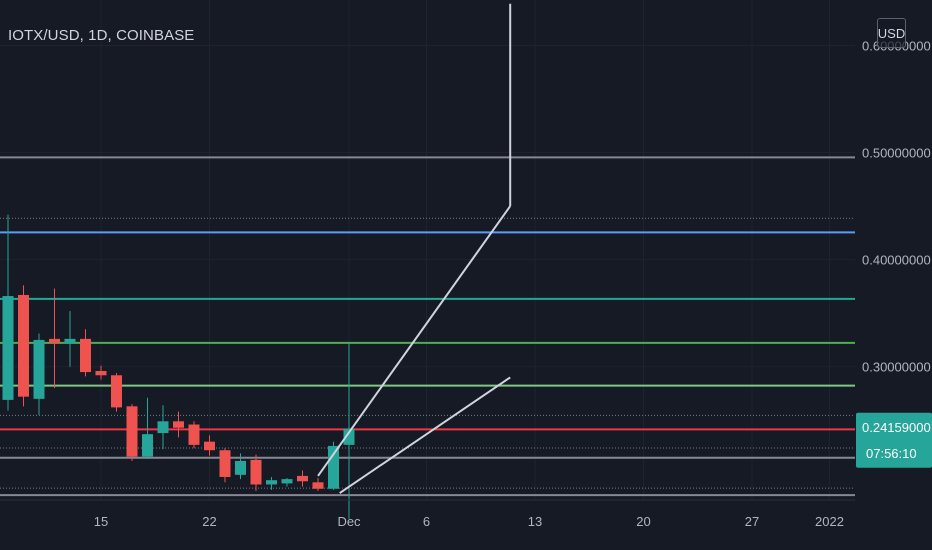 This screenshot has width=932, height=550. I want to click on x-tick-label: 13, so click(535, 521).